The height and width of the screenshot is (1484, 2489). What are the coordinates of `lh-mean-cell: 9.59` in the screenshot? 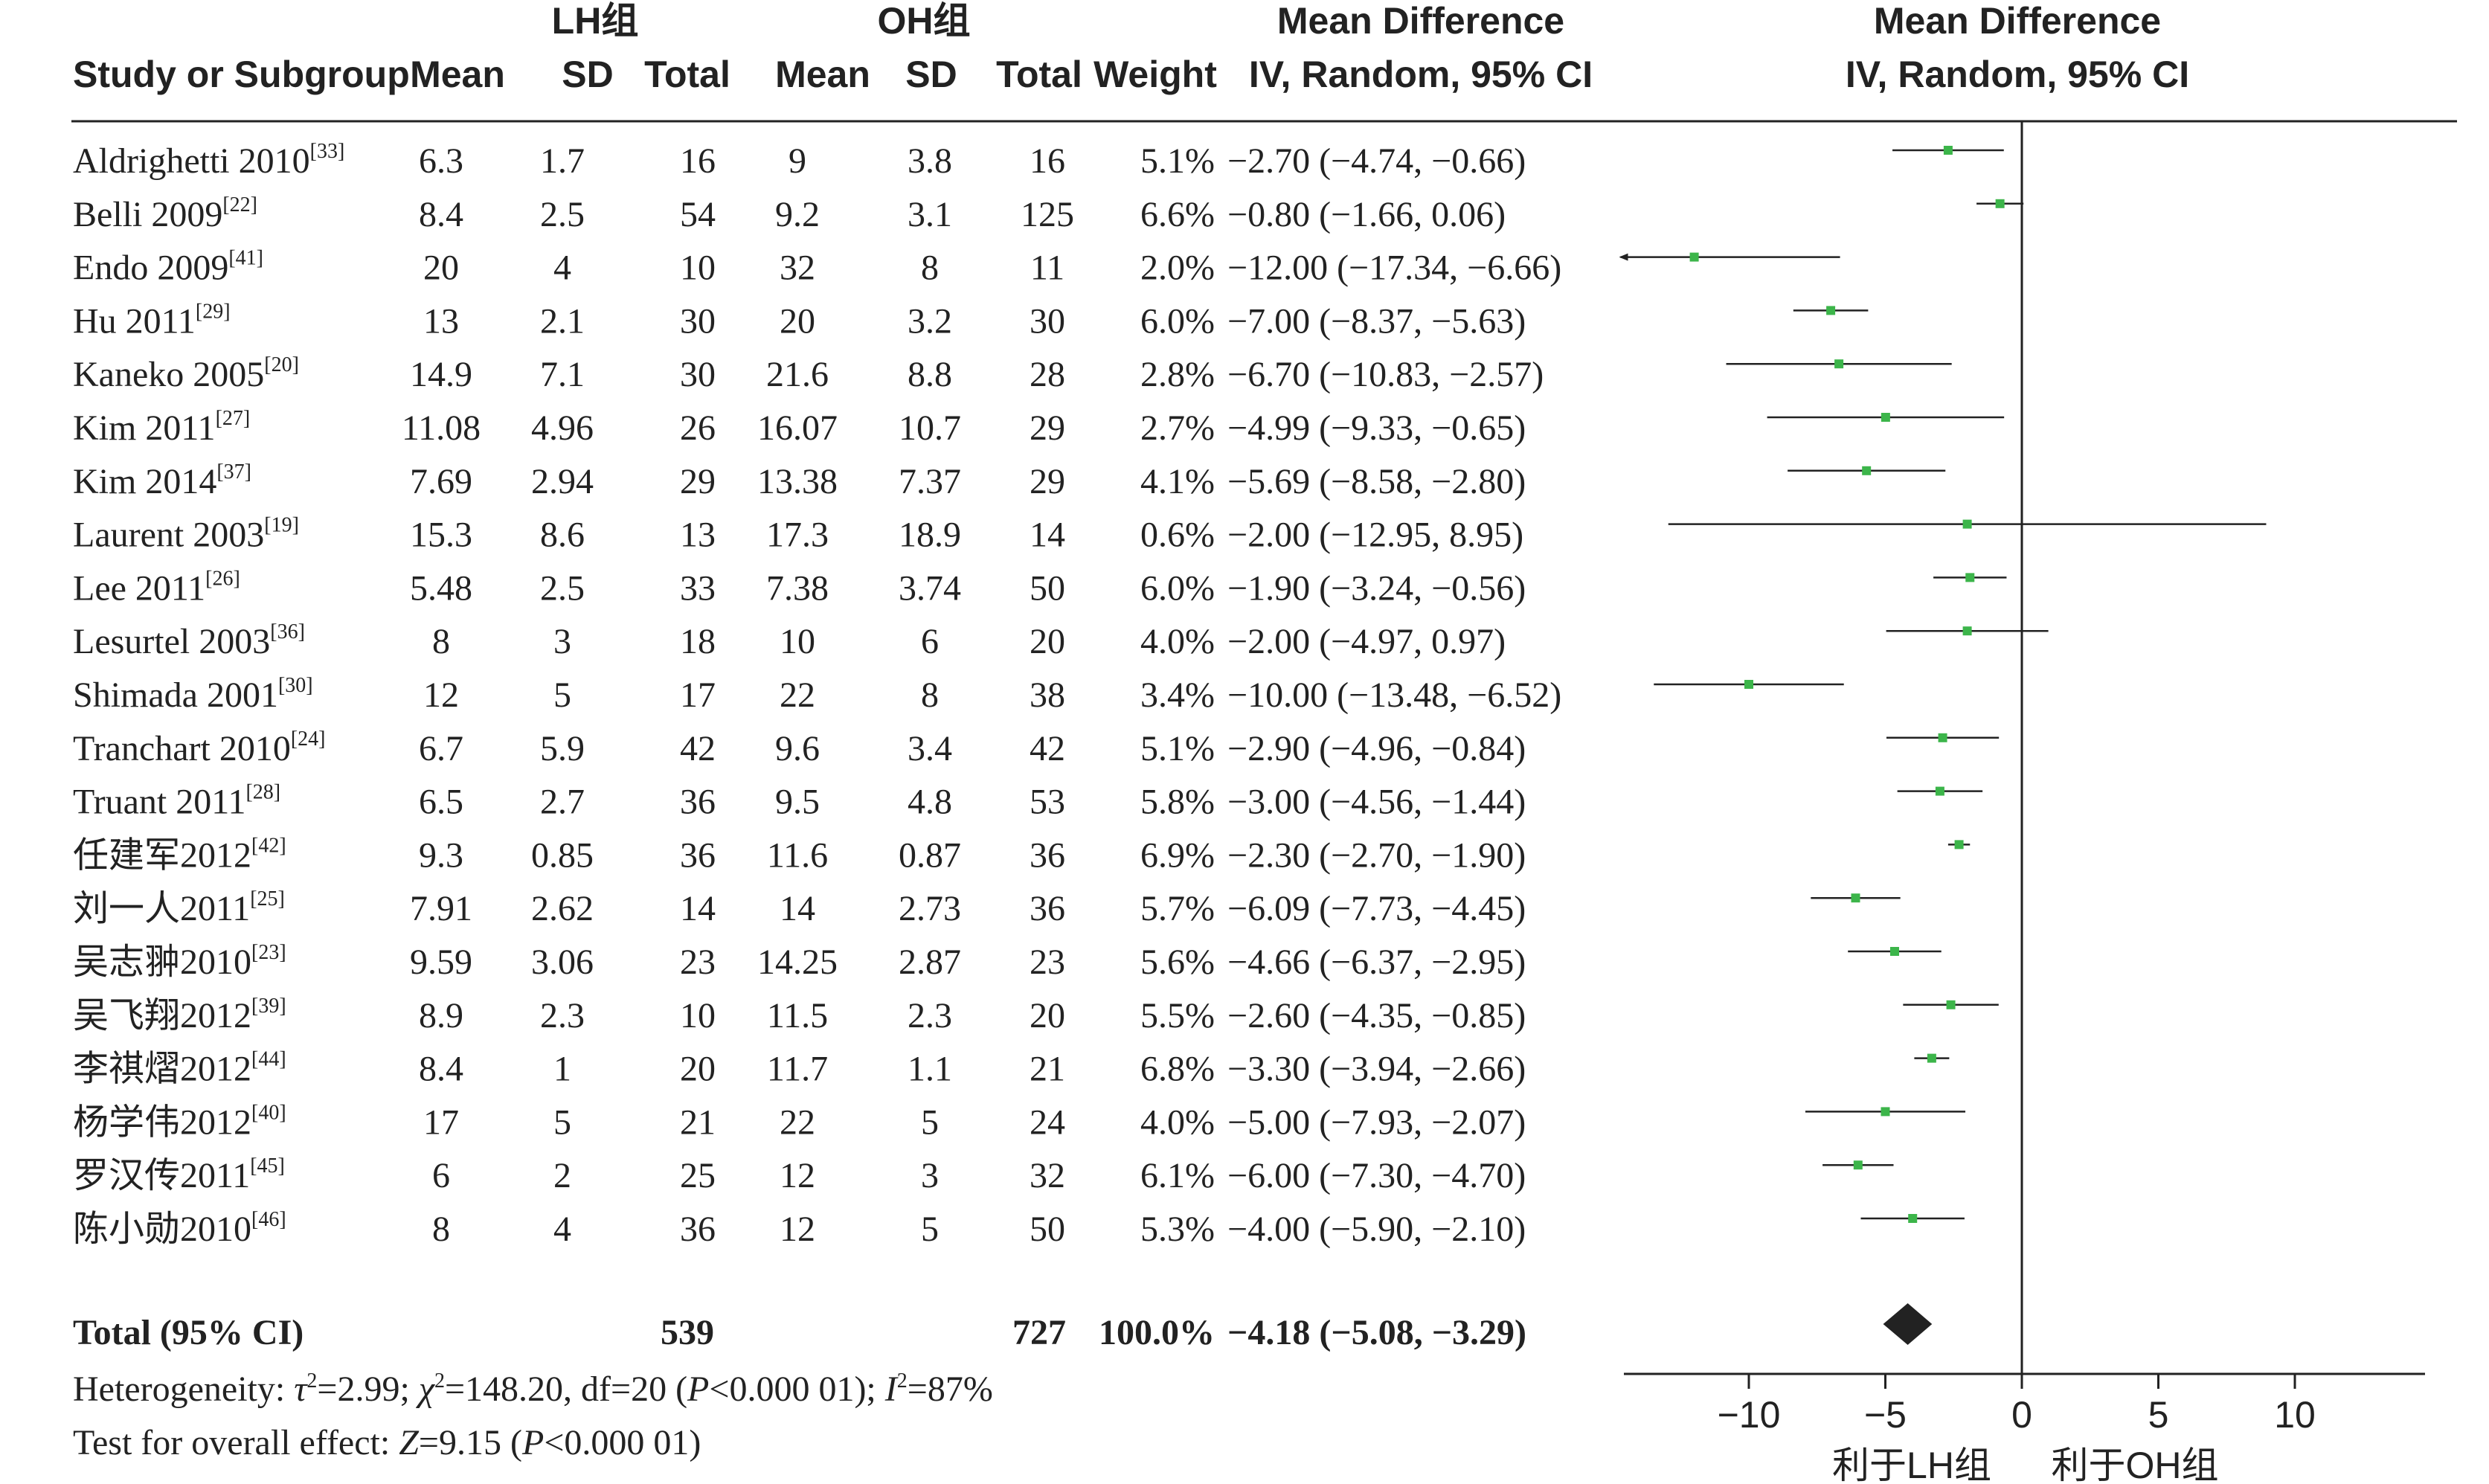 It's located at (441, 962).